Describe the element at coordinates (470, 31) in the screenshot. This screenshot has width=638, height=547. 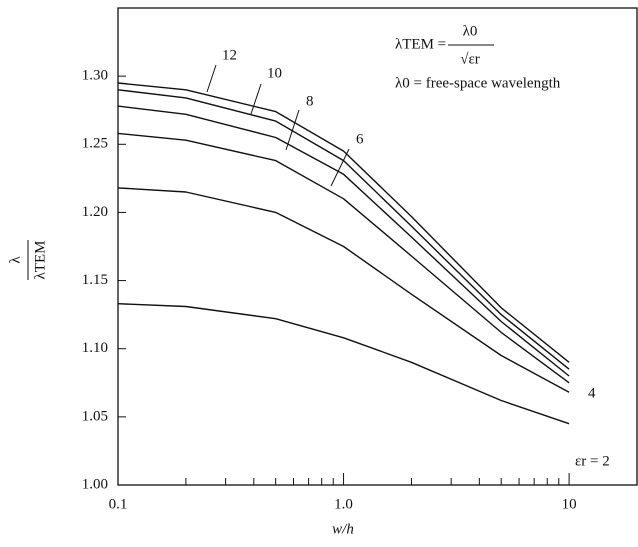
I see `formula-num: λ0` at that location.